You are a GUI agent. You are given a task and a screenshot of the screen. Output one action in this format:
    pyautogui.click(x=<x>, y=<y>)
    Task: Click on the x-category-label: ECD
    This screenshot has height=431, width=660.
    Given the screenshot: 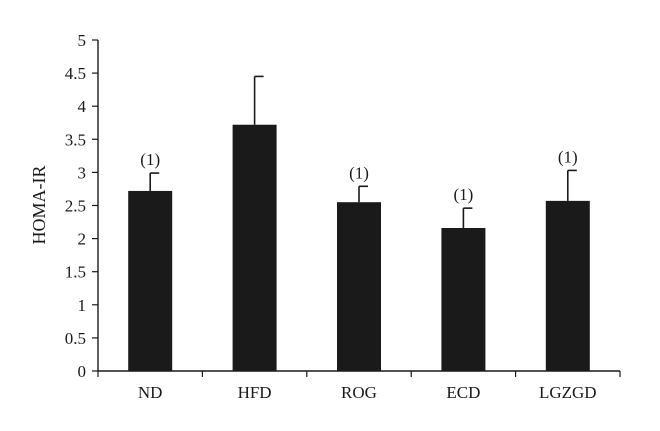 What is the action you would take?
    pyautogui.click(x=463, y=392)
    